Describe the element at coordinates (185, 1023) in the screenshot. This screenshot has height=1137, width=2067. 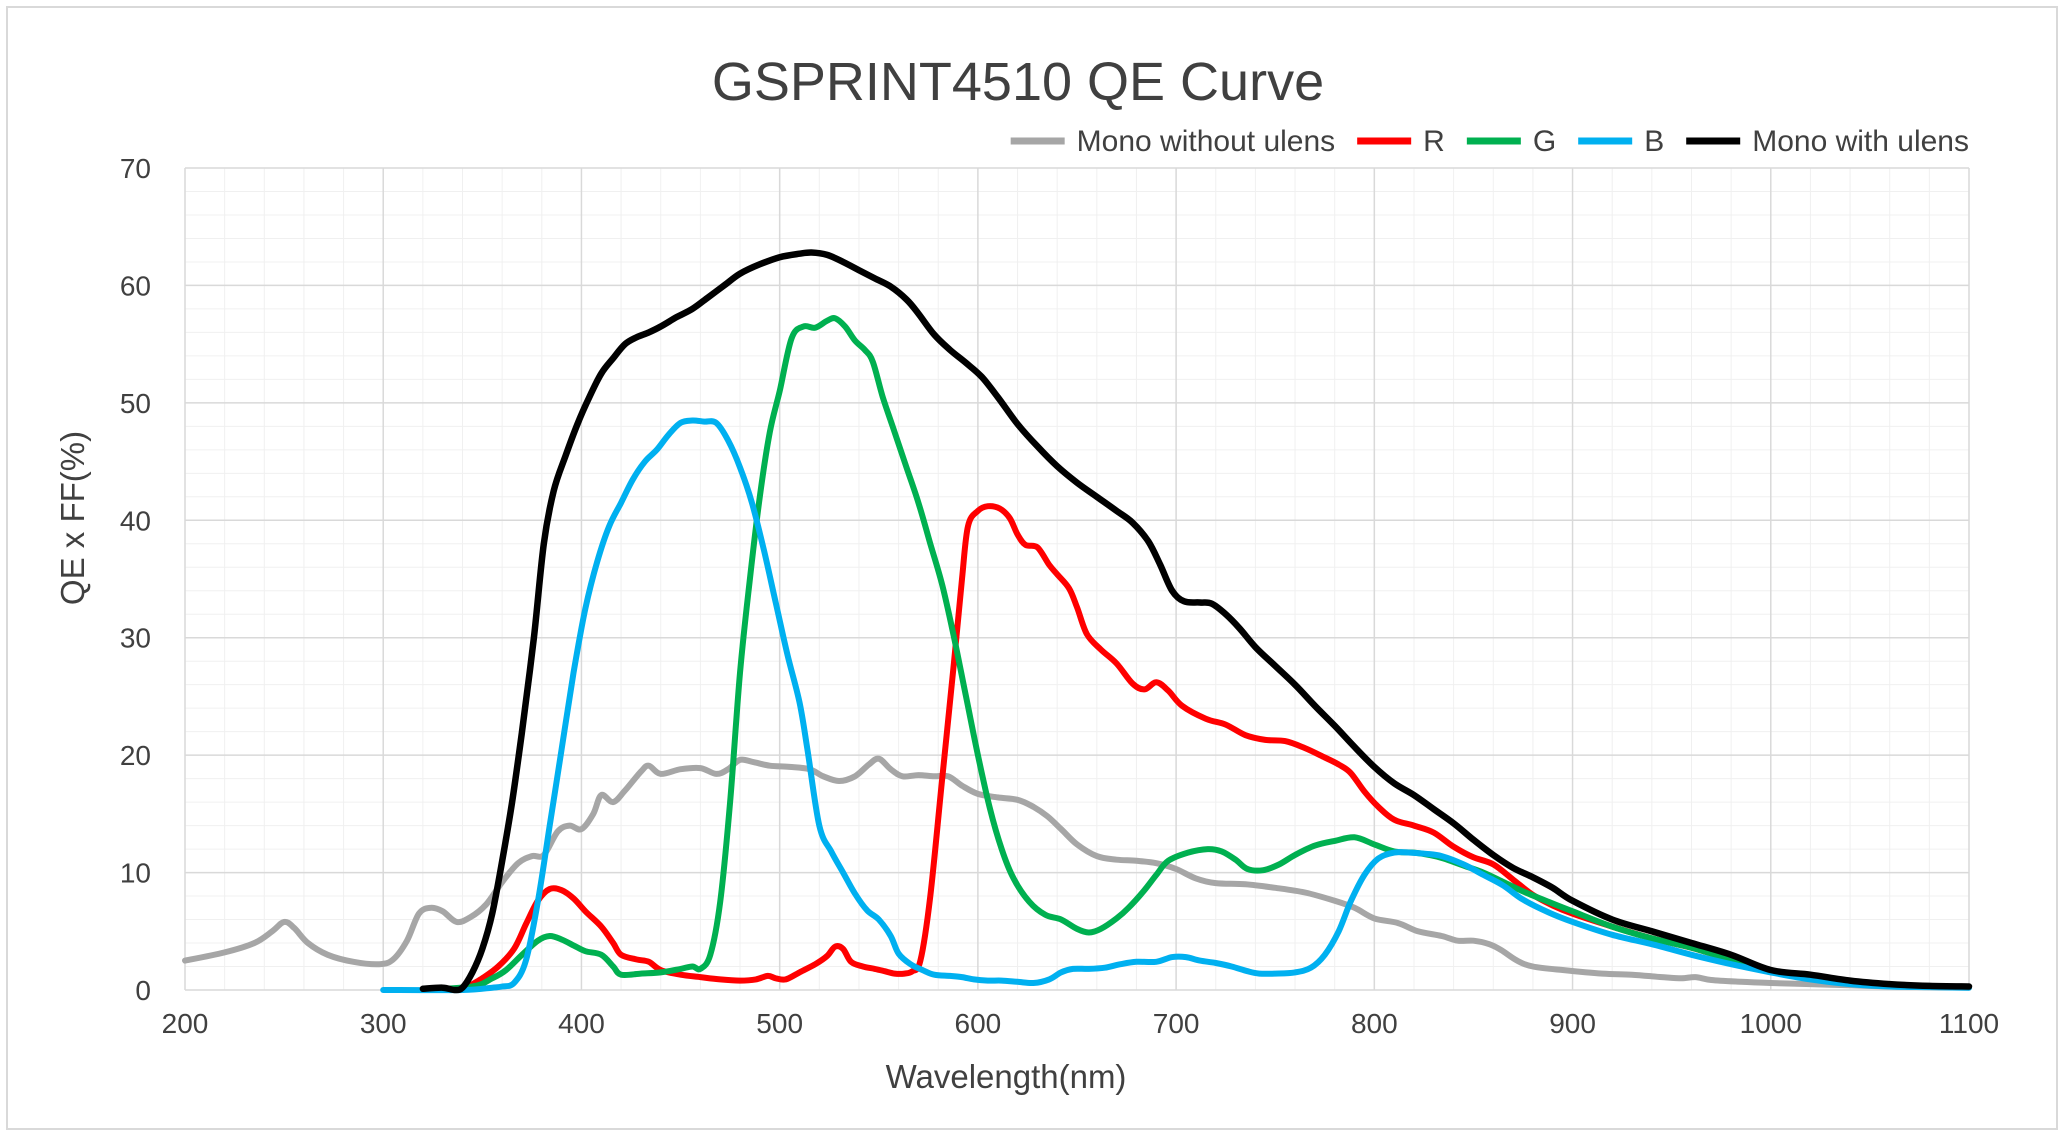
I see `x-tick-label: 200` at that location.